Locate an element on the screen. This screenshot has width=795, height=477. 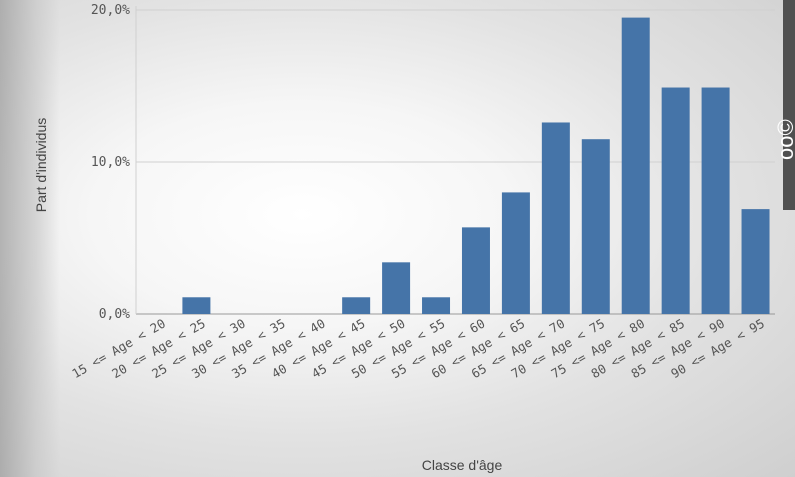
side-panel-text: oo© is located at coordinates (784, 139).